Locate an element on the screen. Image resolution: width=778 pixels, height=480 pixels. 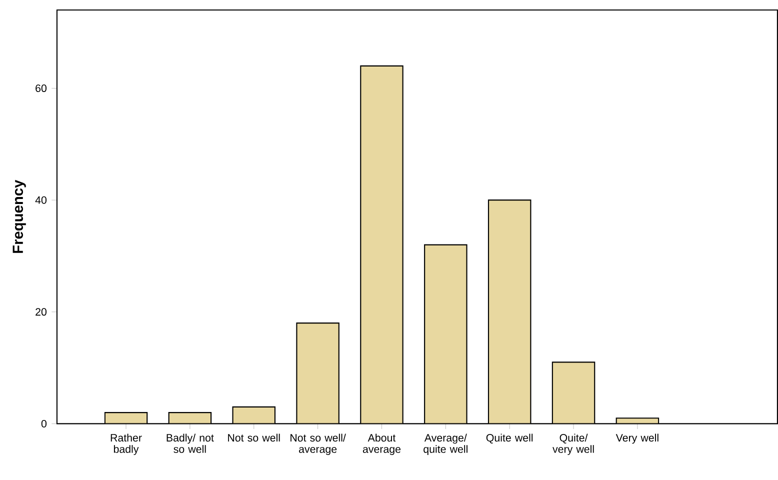
x-tick-label: Very well is located at coordinates (637, 439).